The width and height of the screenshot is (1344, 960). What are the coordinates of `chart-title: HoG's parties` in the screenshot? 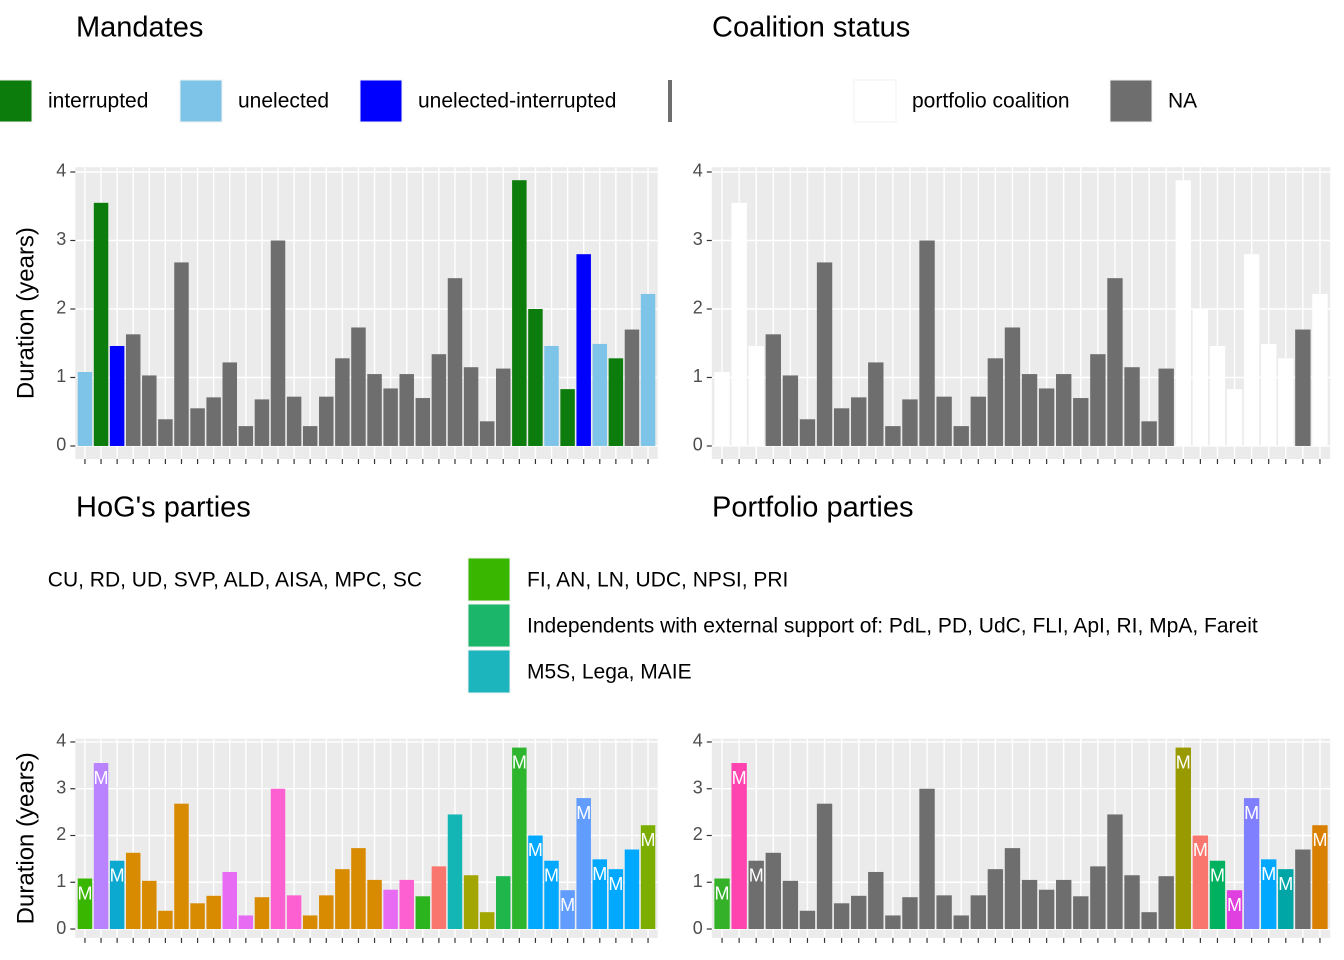 It's located at (163, 508).